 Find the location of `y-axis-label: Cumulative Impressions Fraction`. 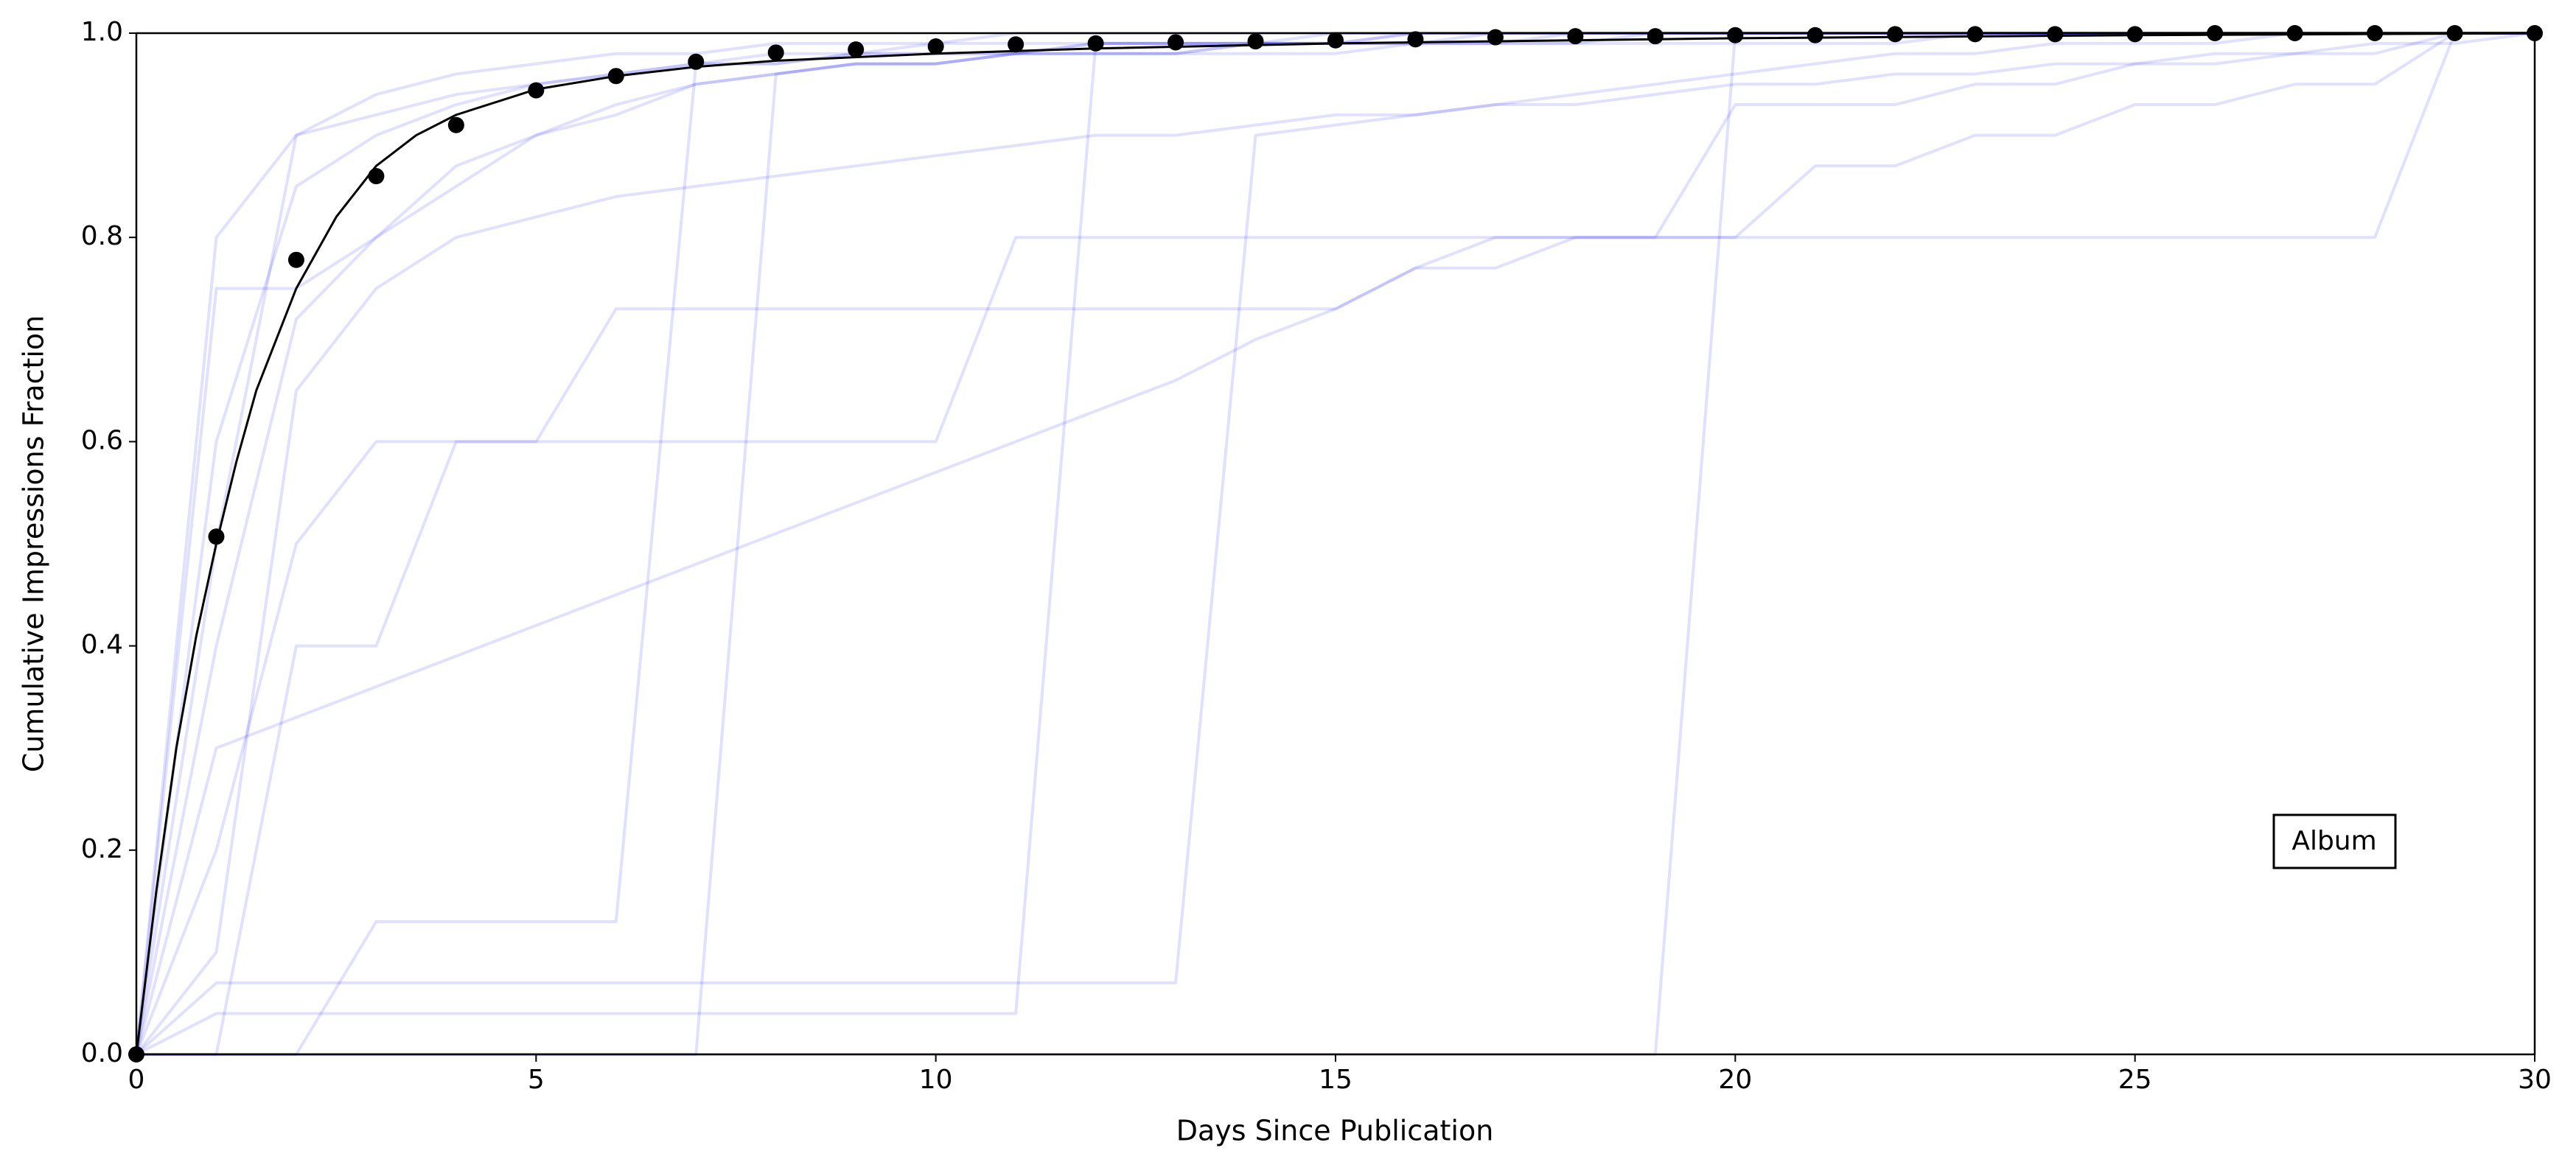

y-axis-label: Cumulative Impressions Fraction is located at coordinates (34, 544).